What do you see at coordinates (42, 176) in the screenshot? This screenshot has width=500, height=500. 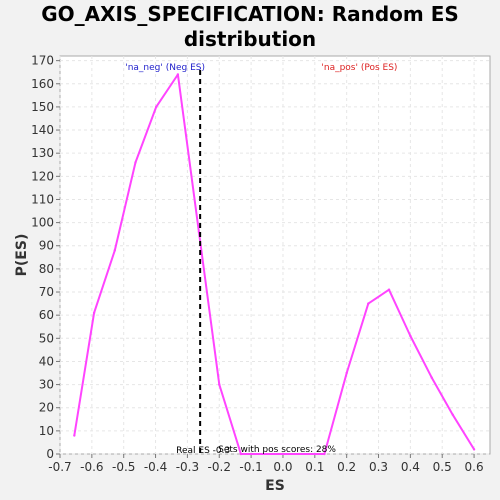 I see `y-tick-label: 120` at bounding box center [42, 176].